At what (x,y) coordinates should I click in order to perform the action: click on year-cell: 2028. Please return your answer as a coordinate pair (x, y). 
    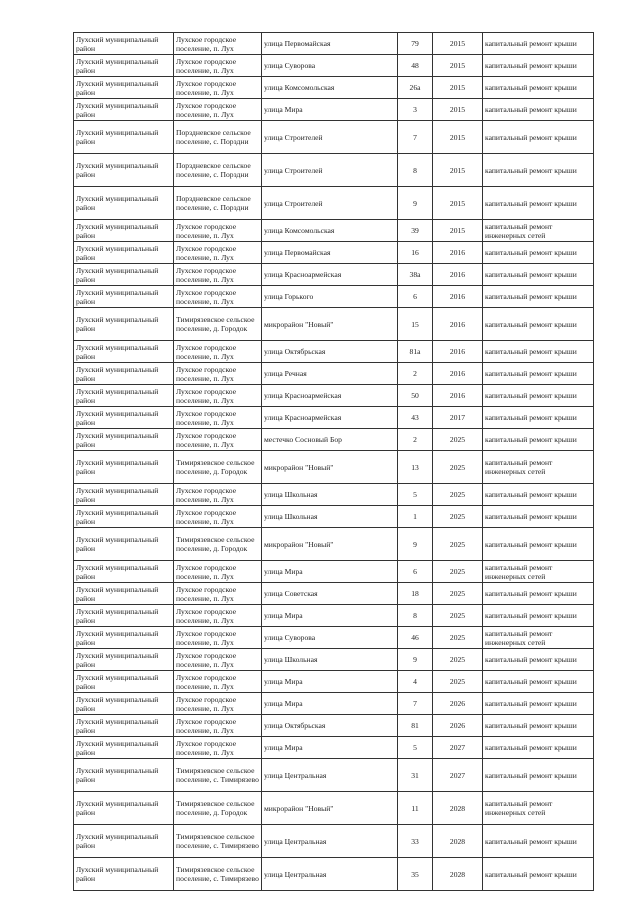
    Looking at the image, I should click on (457, 808).